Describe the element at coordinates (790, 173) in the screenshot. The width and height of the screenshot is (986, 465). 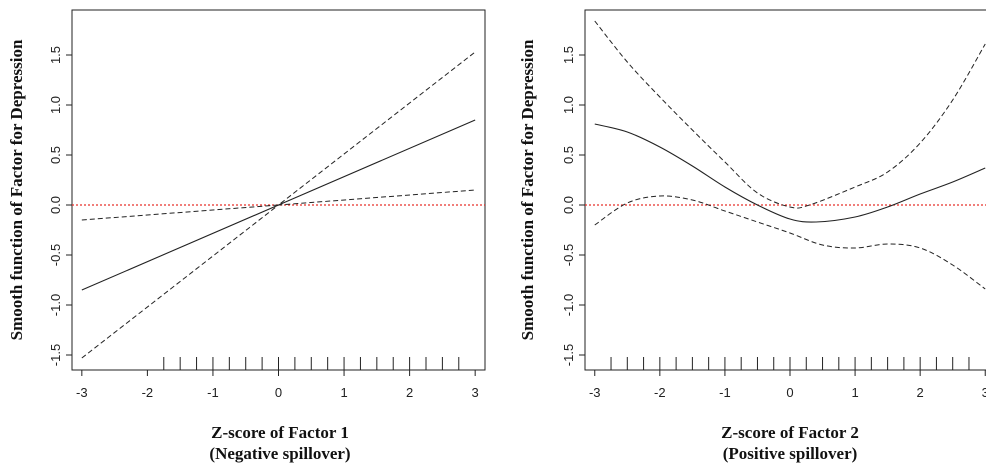
I see `series-line-estimate` at that location.